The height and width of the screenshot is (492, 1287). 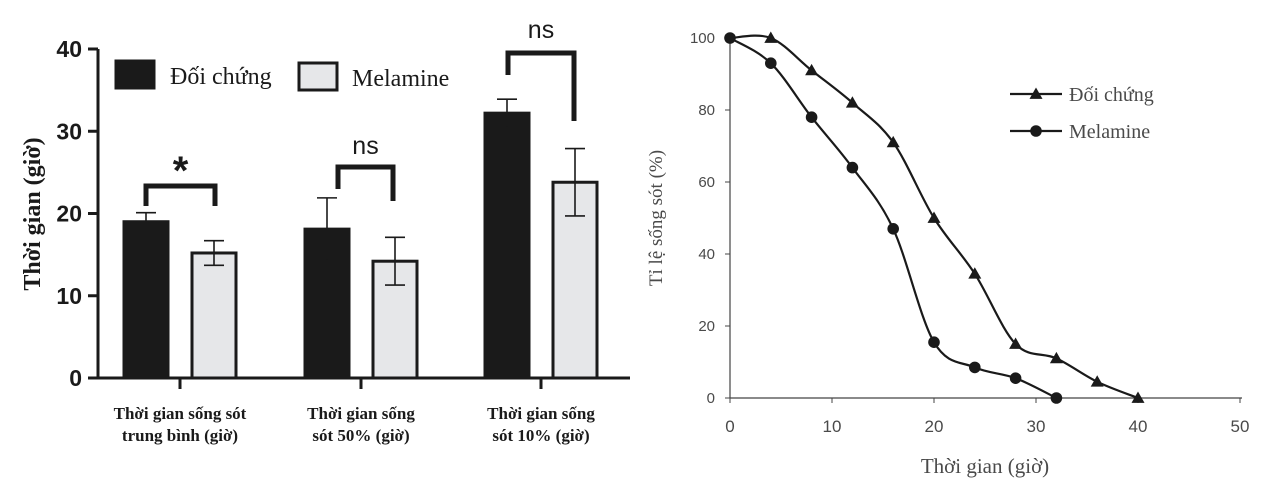 I want to click on y-tick-label: 30, so click(x=69, y=131).